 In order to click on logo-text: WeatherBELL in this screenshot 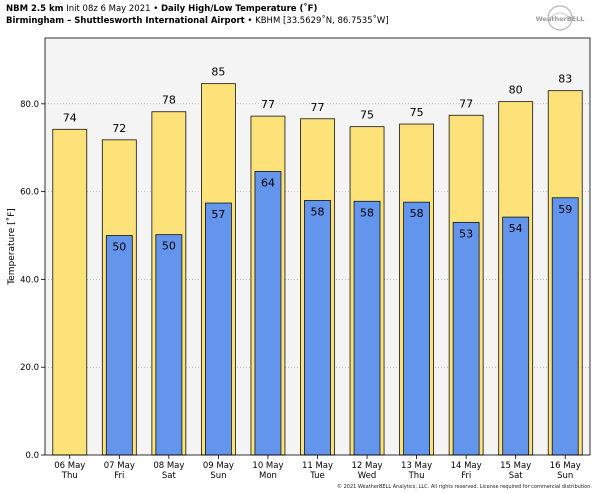, I will do `click(560, 19)`.